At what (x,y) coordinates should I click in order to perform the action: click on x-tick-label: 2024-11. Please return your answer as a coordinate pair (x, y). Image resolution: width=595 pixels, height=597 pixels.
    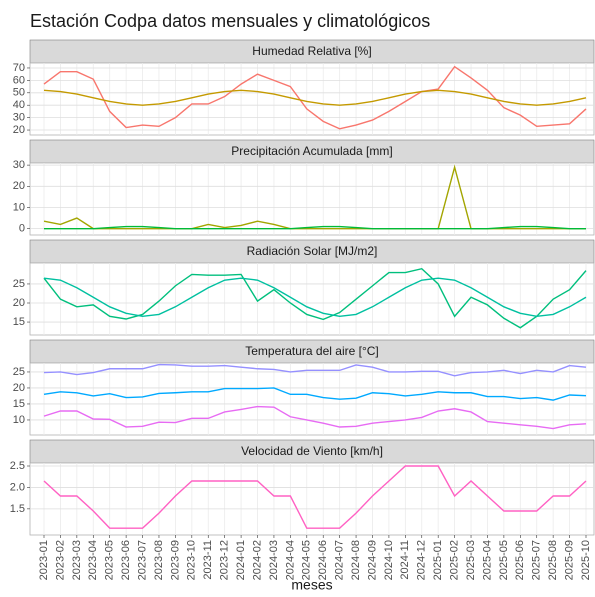
    Looking at the image, I should click on (405, 560).